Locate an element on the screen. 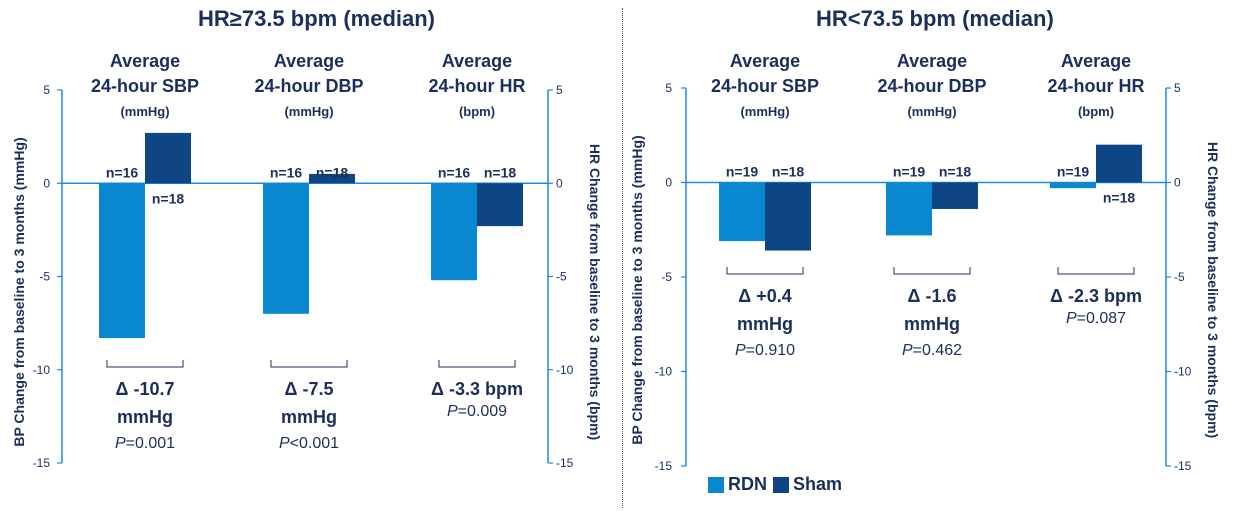  group-header-line2: 24-hour SBP is located at coordinates (765, 86).